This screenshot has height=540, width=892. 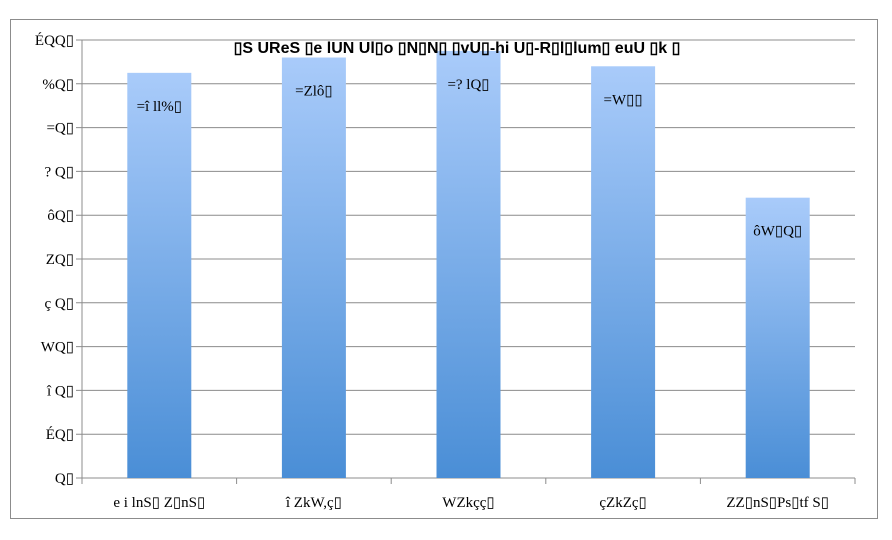 I want to click on x-tick-label: e i lnS▯ Z▯nS▯, so click(x=159, y=503).